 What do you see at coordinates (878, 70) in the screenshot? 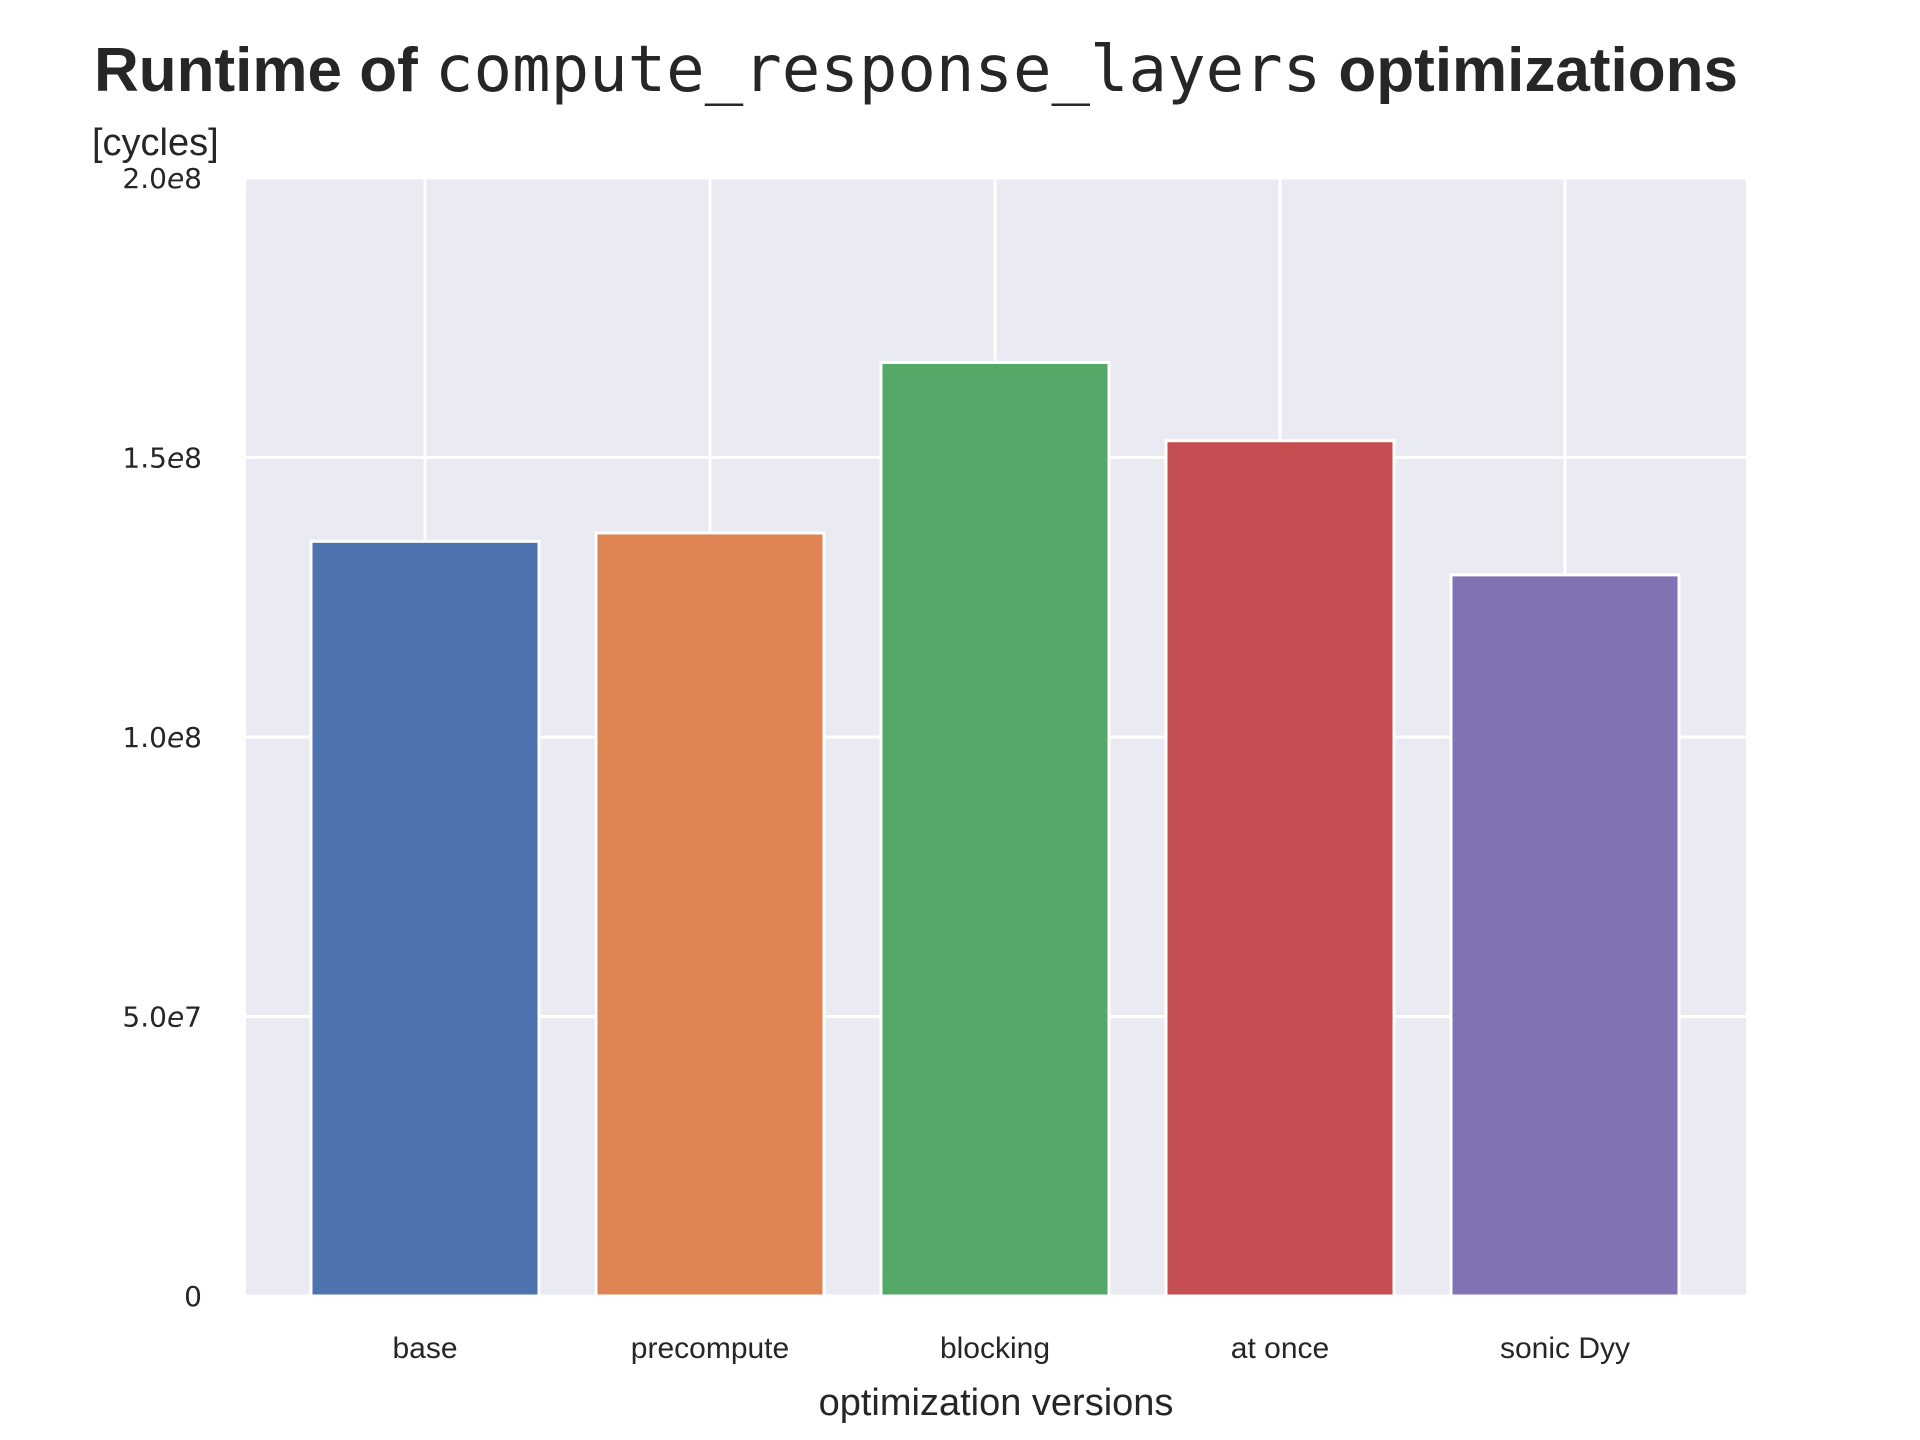
I see `chart-title-code: compute_response_layers` at bounding box center [878, 70].